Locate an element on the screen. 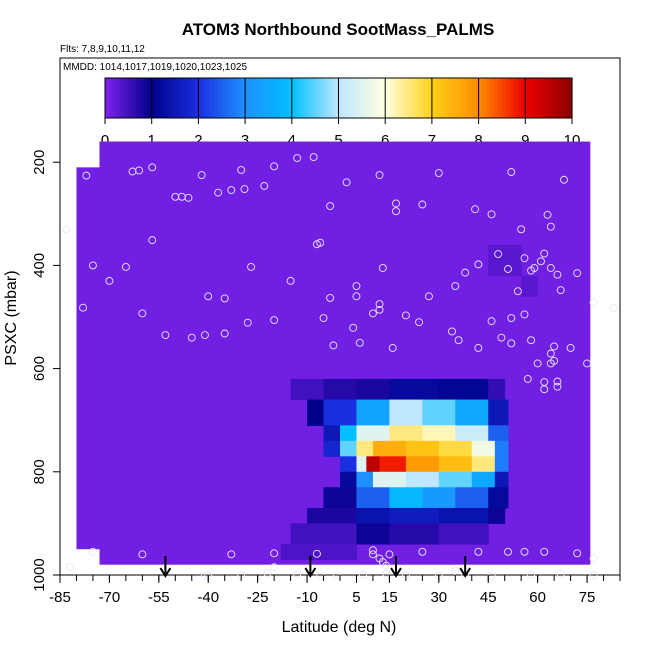 The image size is (650, 650). colorbar-tick-label: 9 is located at coordinates (525, 140).